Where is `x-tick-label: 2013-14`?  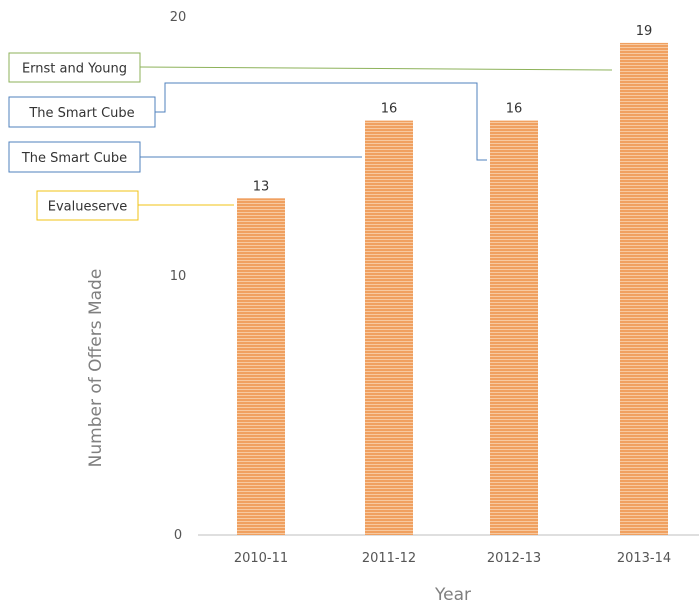 x-tick-label: 2013-14 is located at coordinates (644, 558).